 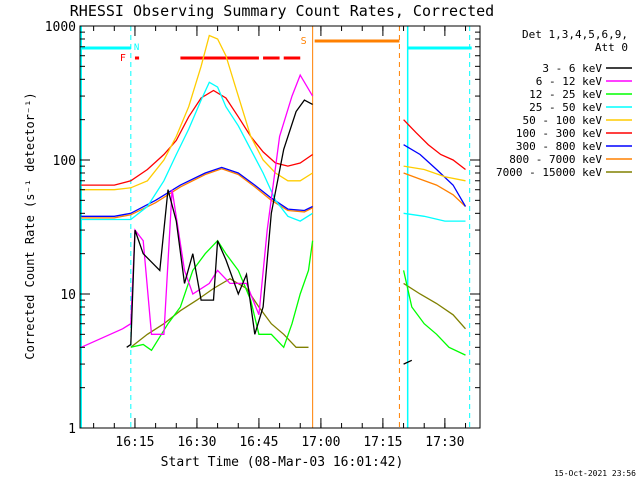 What do you see at coordinates (382, 442) in the screenshot?
I see `x-tick-label: 17:15` at bounding box center [382, 442].